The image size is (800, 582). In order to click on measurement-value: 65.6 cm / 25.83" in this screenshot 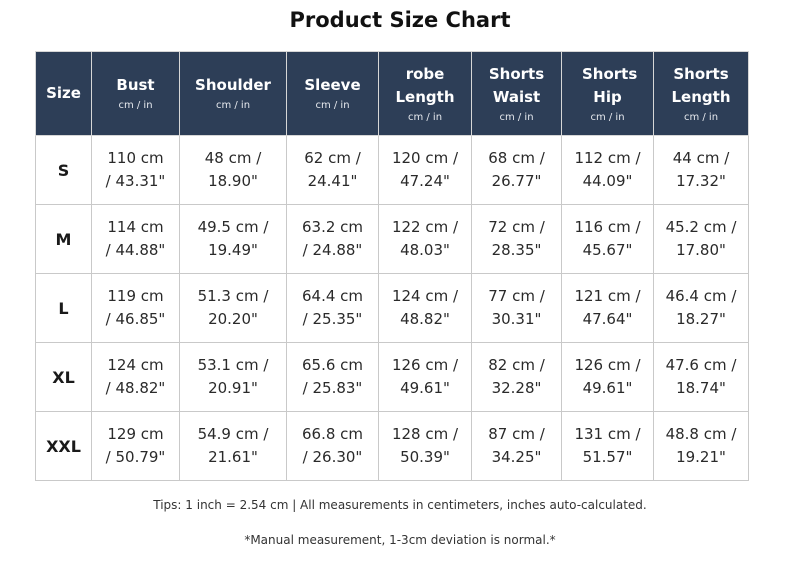, I will do `click(332, 377)`.